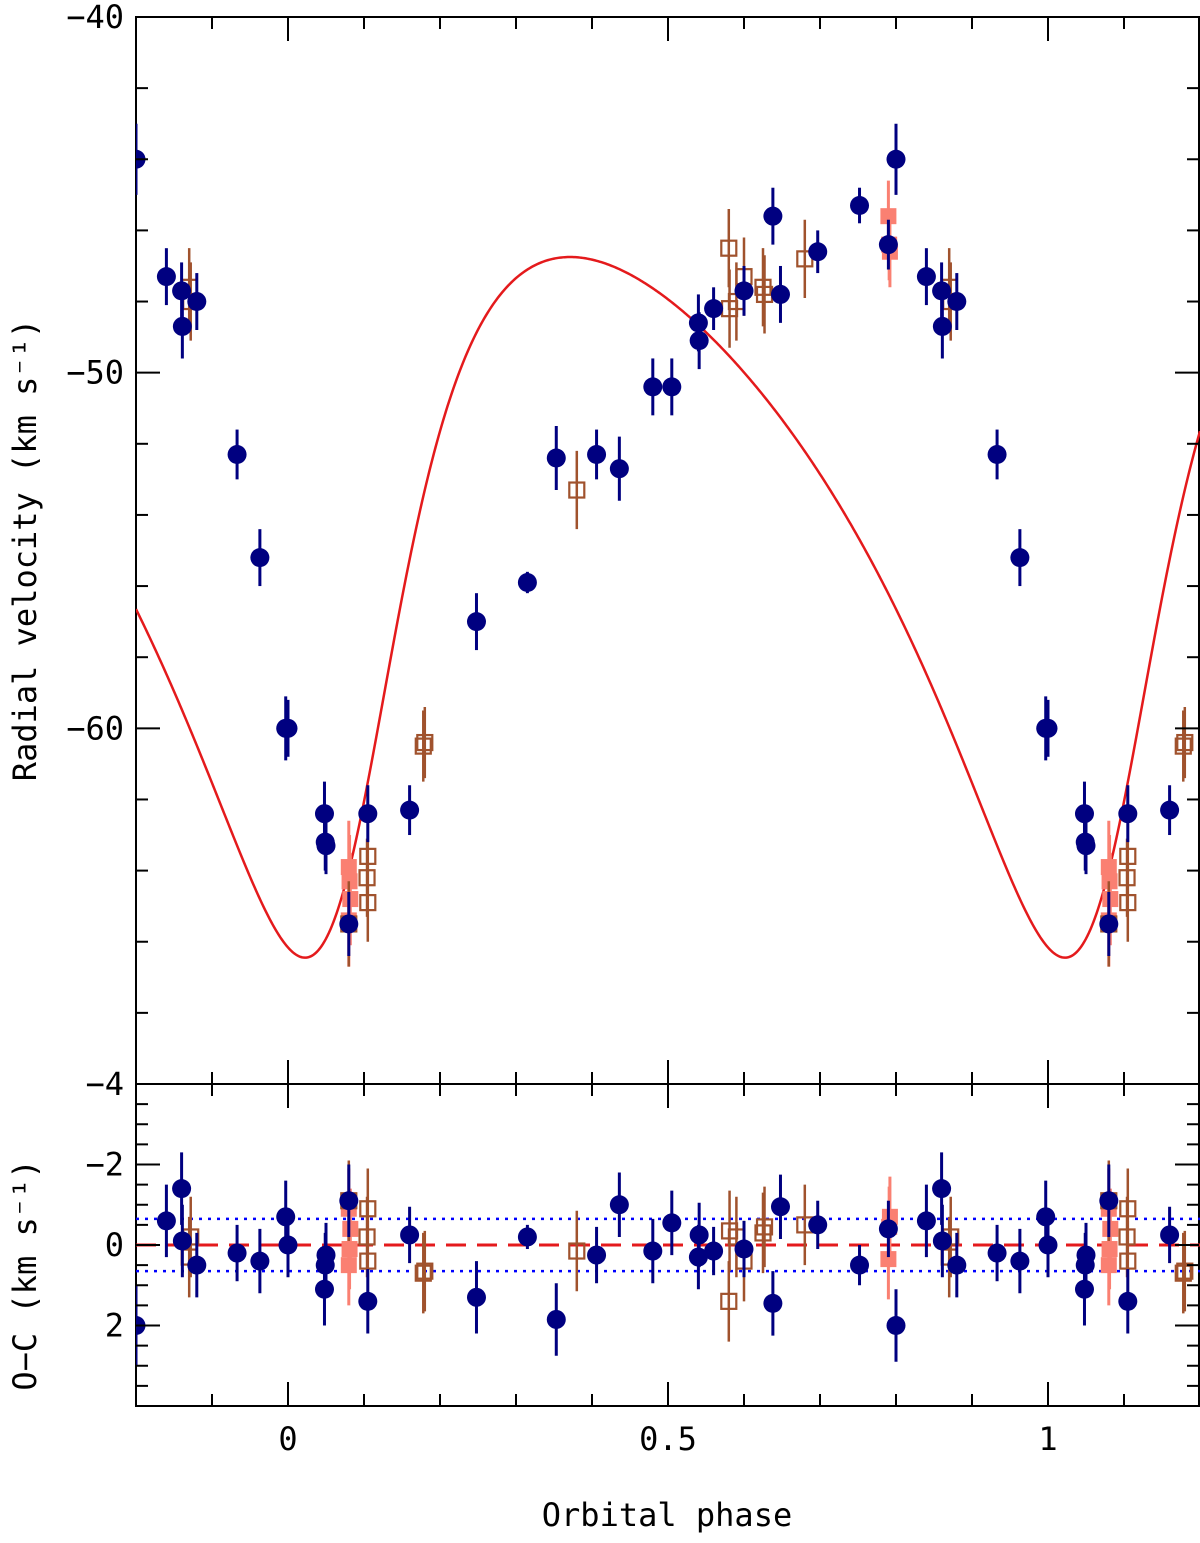 The width and height of the screenshot is (1200, 1543). I want to click on y-tick-label: −4, so click(104, 1084).